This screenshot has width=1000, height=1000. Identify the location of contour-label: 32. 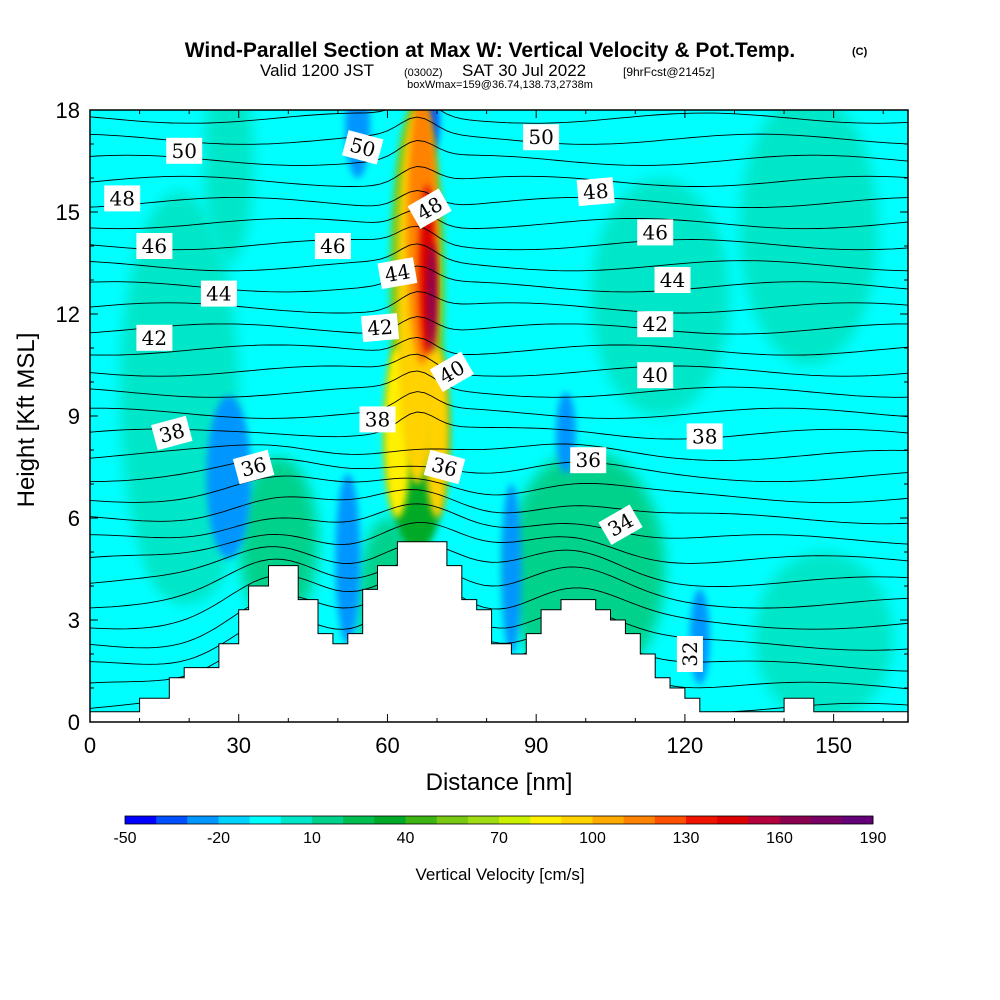
(689, 654).